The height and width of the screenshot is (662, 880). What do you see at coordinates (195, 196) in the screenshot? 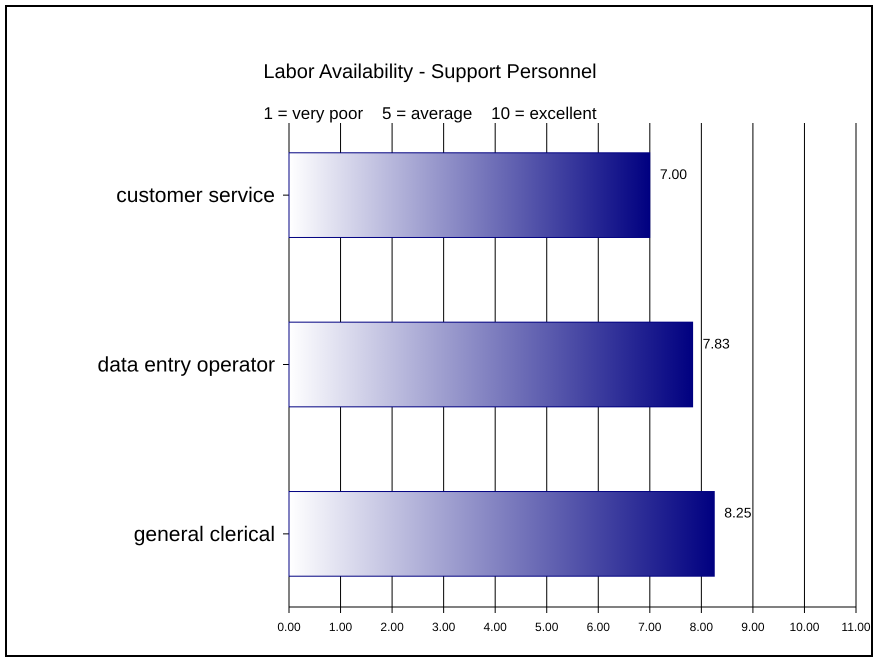
I see `y-tick-label: customer service` at bounding box center [195, 196].